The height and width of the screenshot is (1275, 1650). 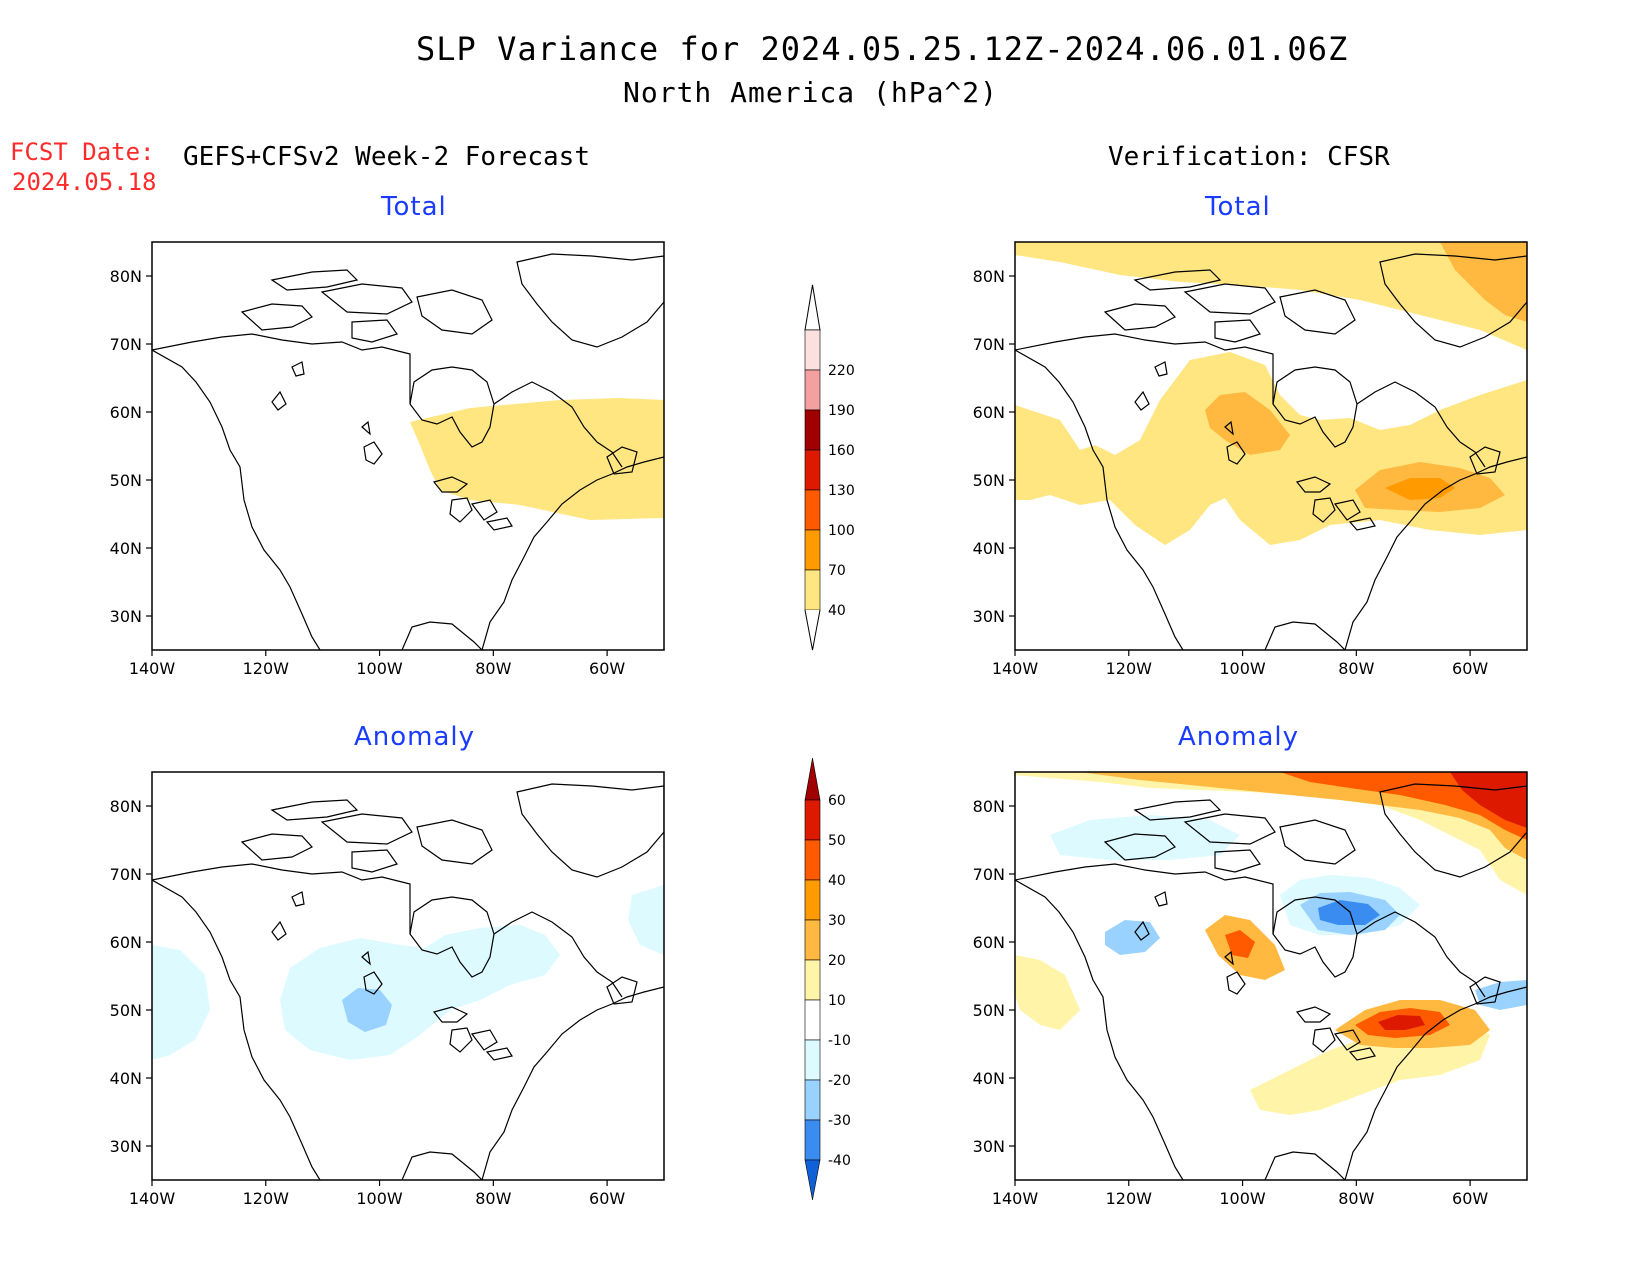 I want to click on verification-anomaly-lat-label: 70N, so click(x=989, y=874).